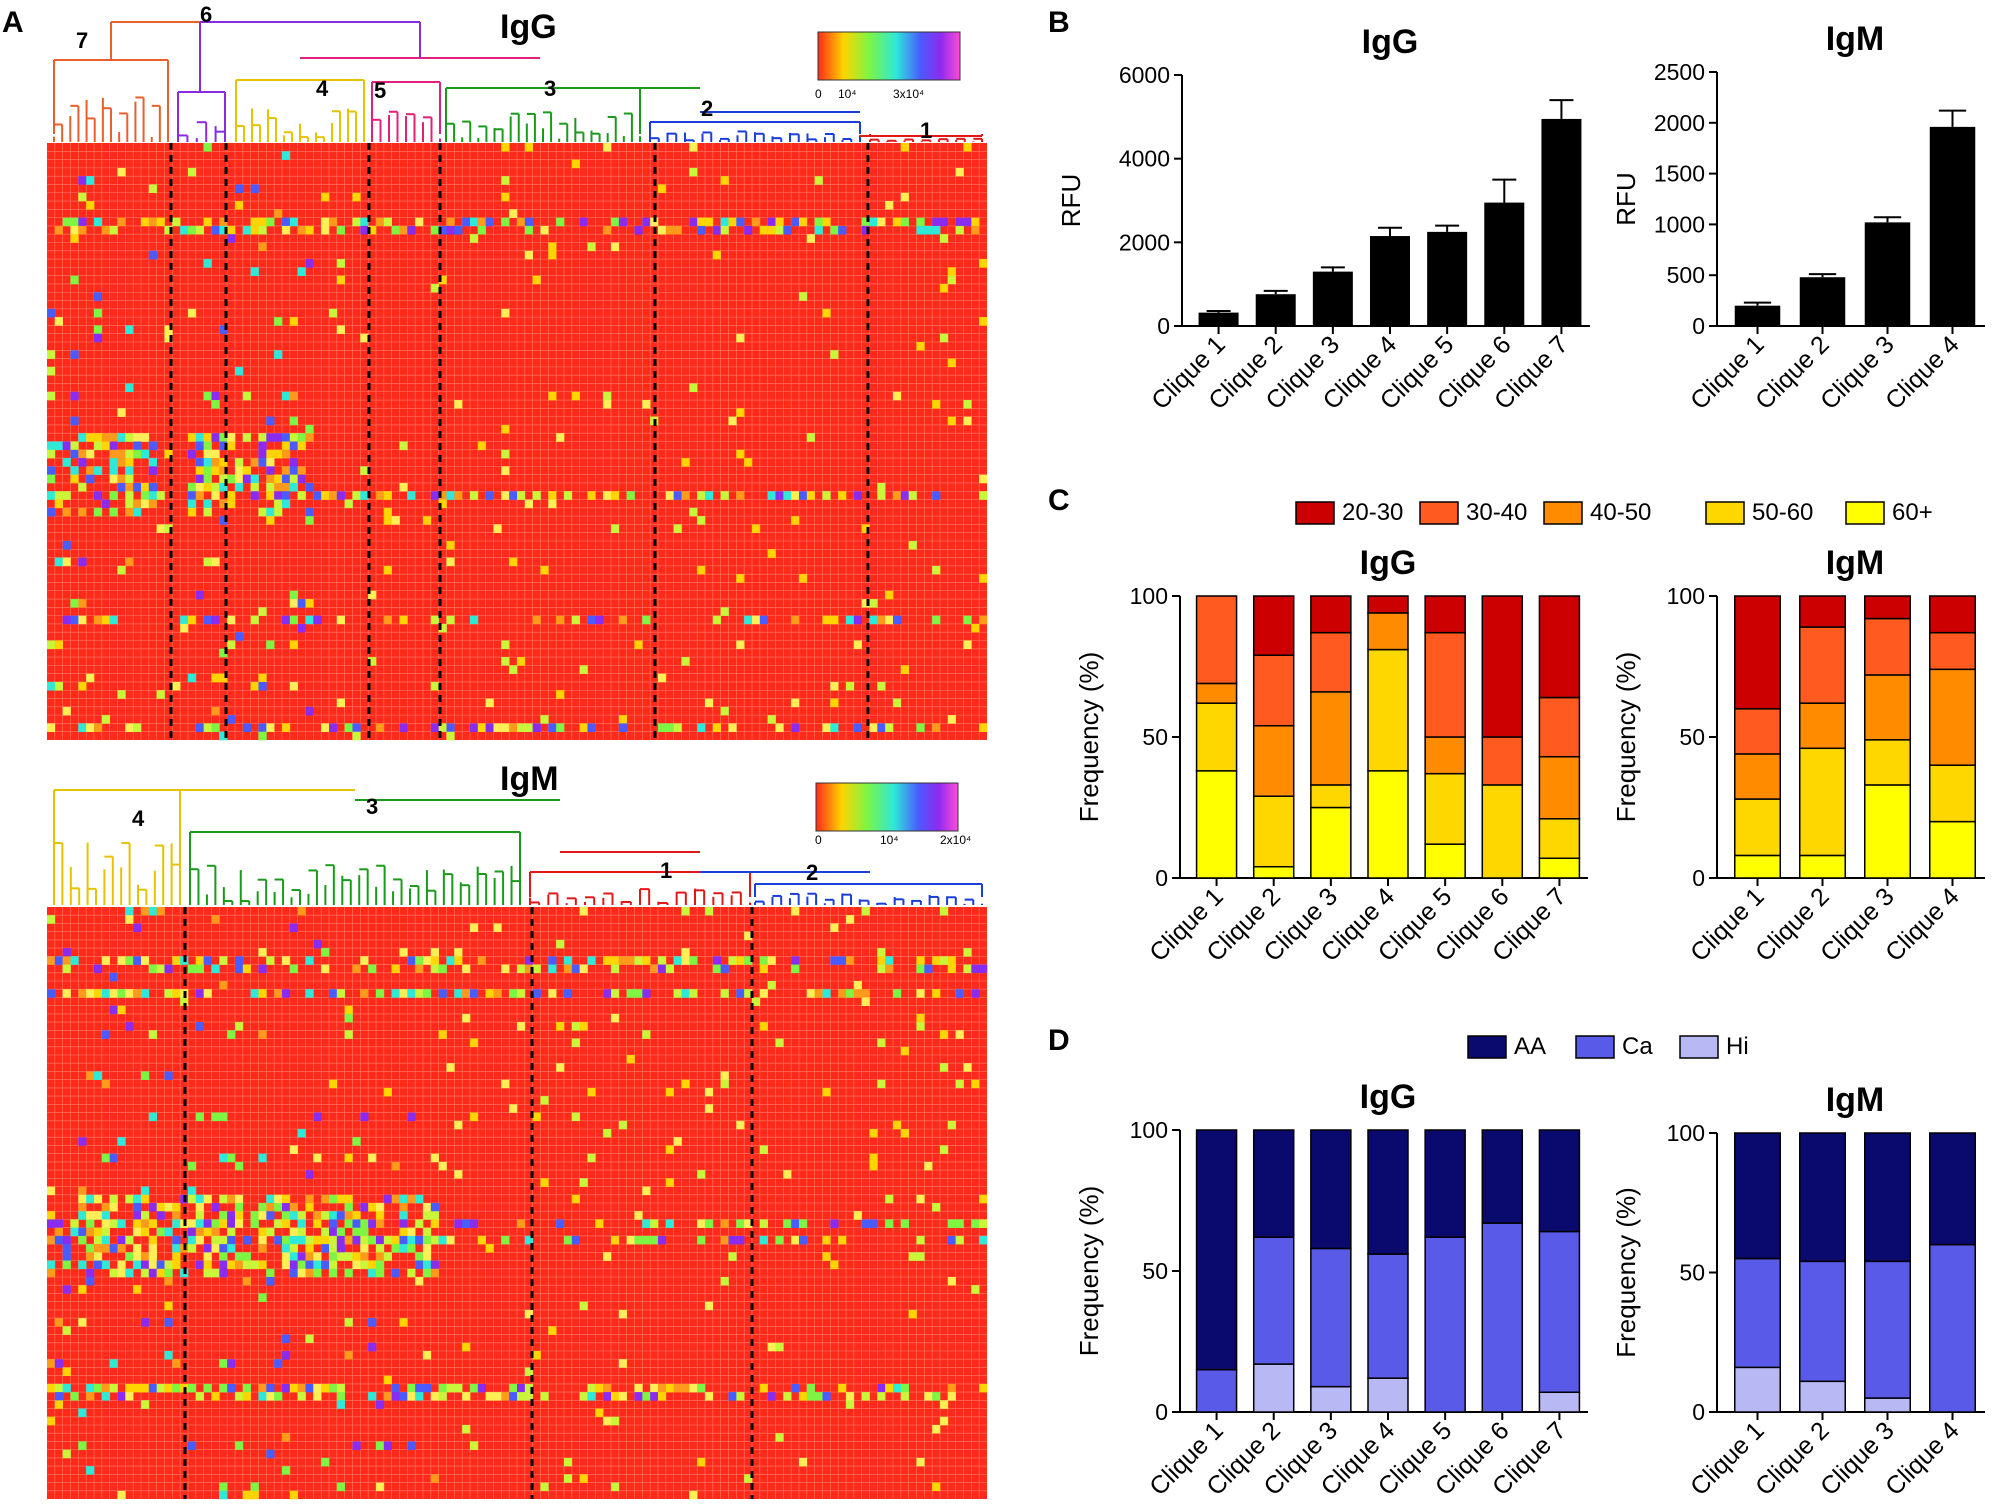 This screenshot has width=2007, height=1508. Describe the element at coordinates (893, 814) in the screenshot. I see `heatmap-igm-colorbar: 0 10⁴ 2x10⁴` at that location.